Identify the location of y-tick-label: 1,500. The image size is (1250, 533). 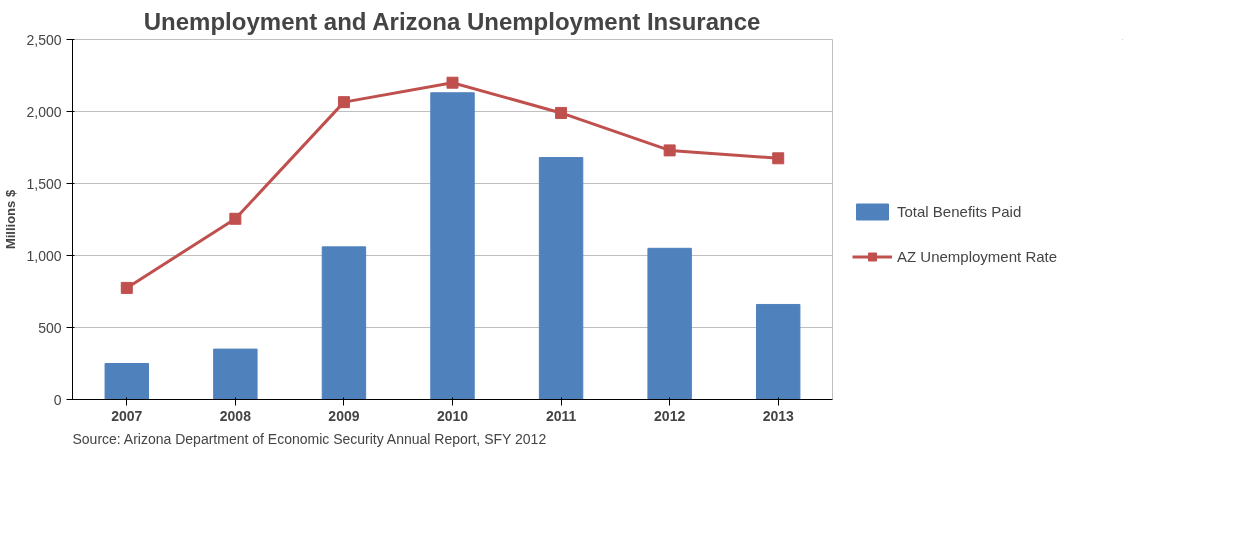
(44, 183).